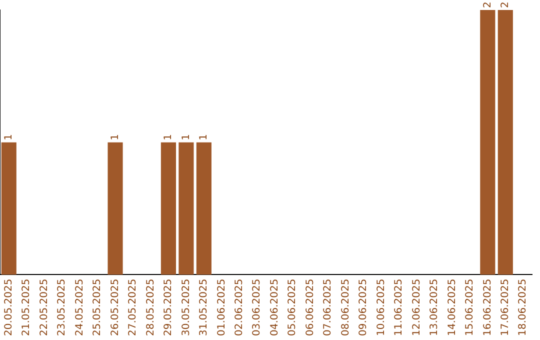 The image size is (540, 340). I want to click on x-tick-label: 25.05.2025, so click(98, 307).